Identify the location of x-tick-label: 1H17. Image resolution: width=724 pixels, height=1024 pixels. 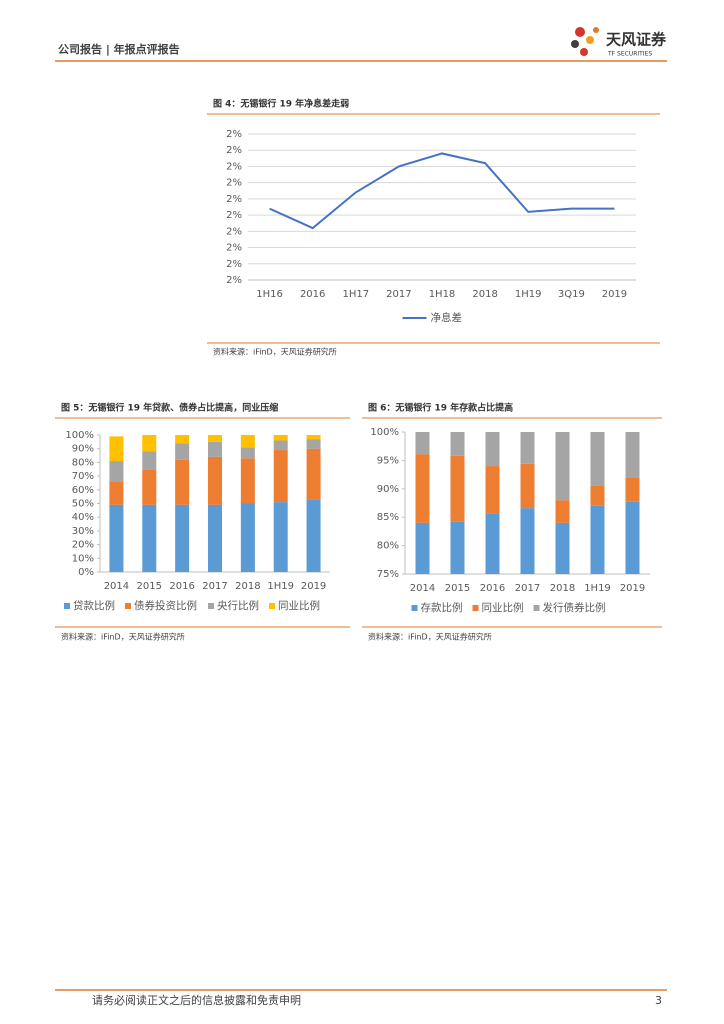
(355, 294).